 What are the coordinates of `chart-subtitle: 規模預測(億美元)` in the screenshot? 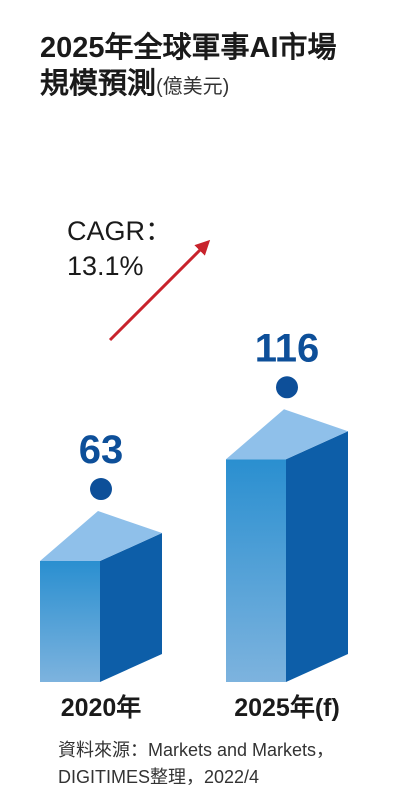 It's located at (134, 81).